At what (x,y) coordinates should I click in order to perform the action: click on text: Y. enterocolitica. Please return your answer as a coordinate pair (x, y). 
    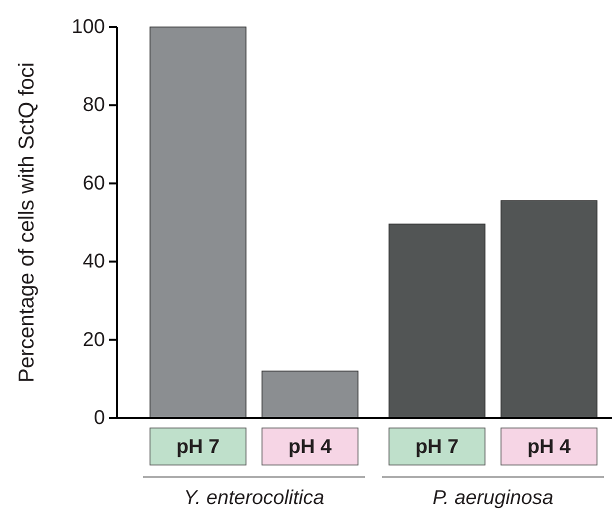
    Looking at the image, I should click on (254, 498).